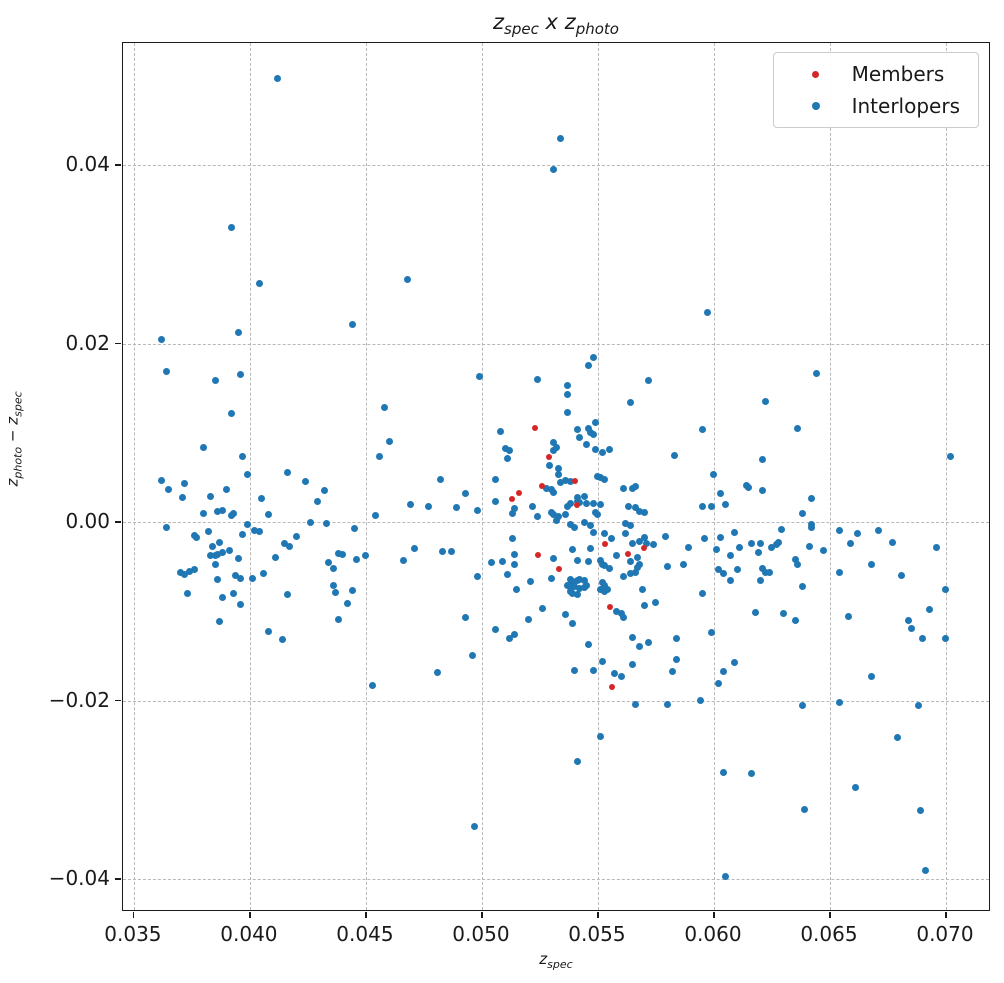  I want to click on title-var2: z, so click(570, 22).